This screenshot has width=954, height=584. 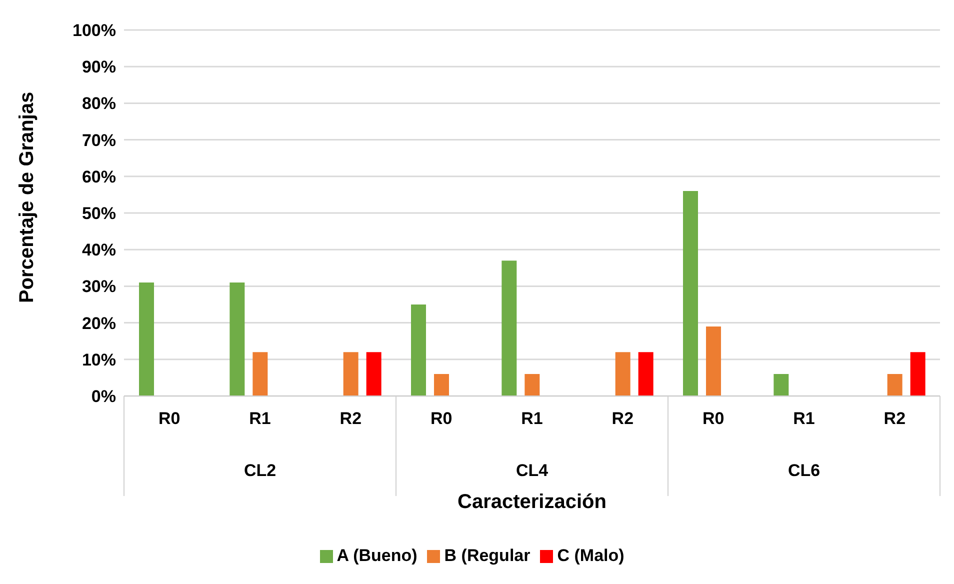 What do you see at coordinates (99, 250) in the screenshot?
I see `y-tick-label: 40%` at bounding box center [99, 250].